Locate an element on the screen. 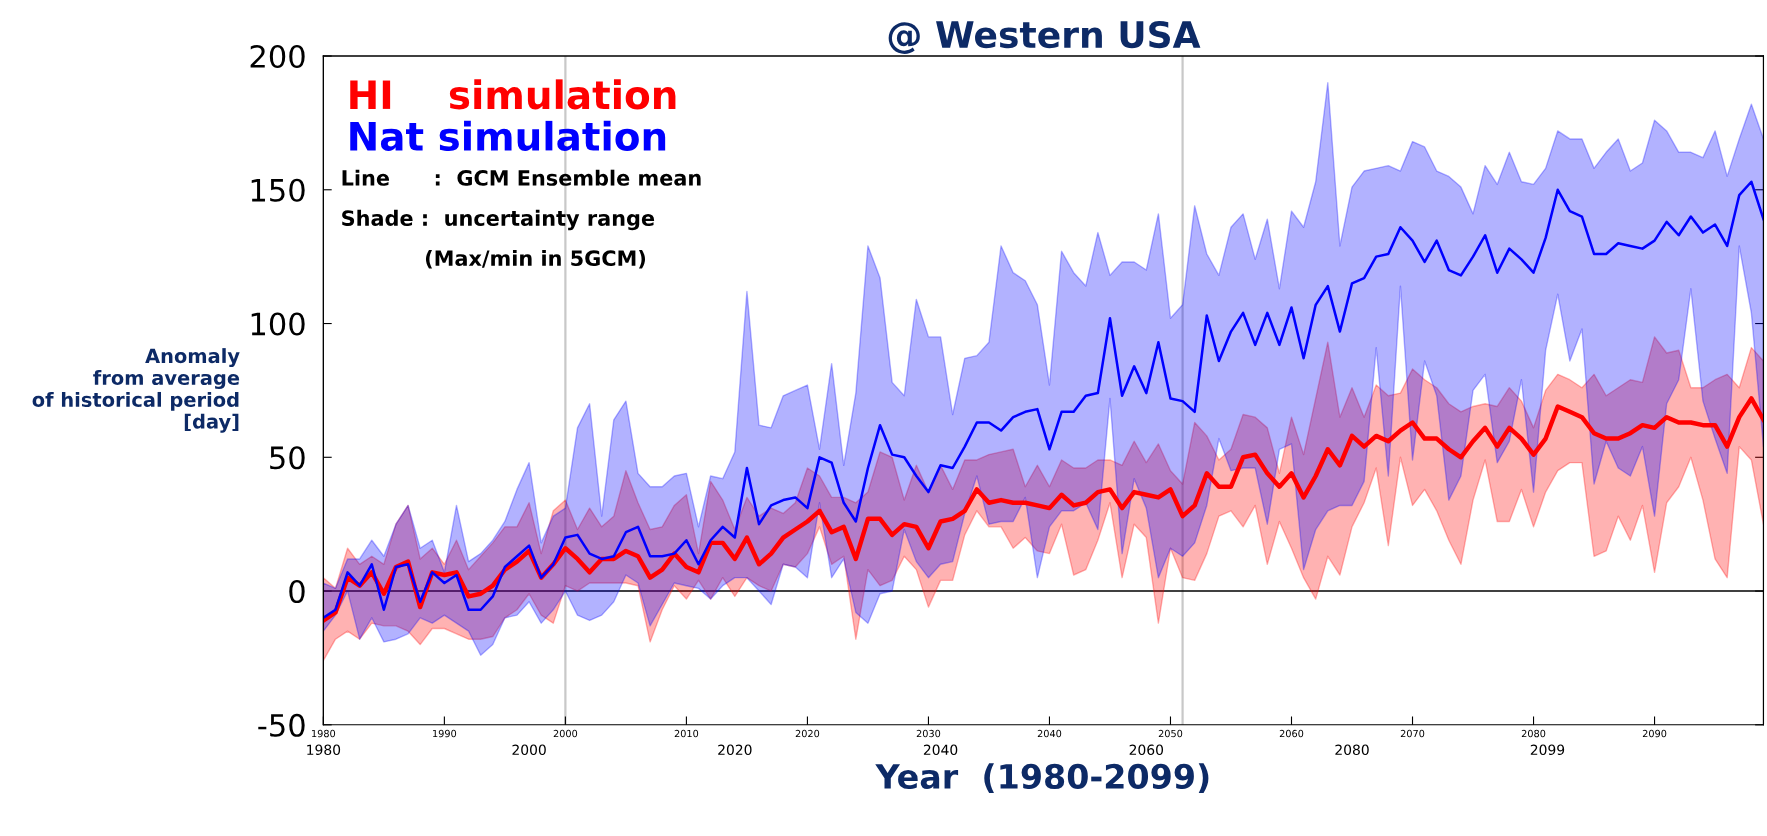 This screenshot has width=1767, height=836. x-tick-label: 2080 is located at coordinates (1533, 733).